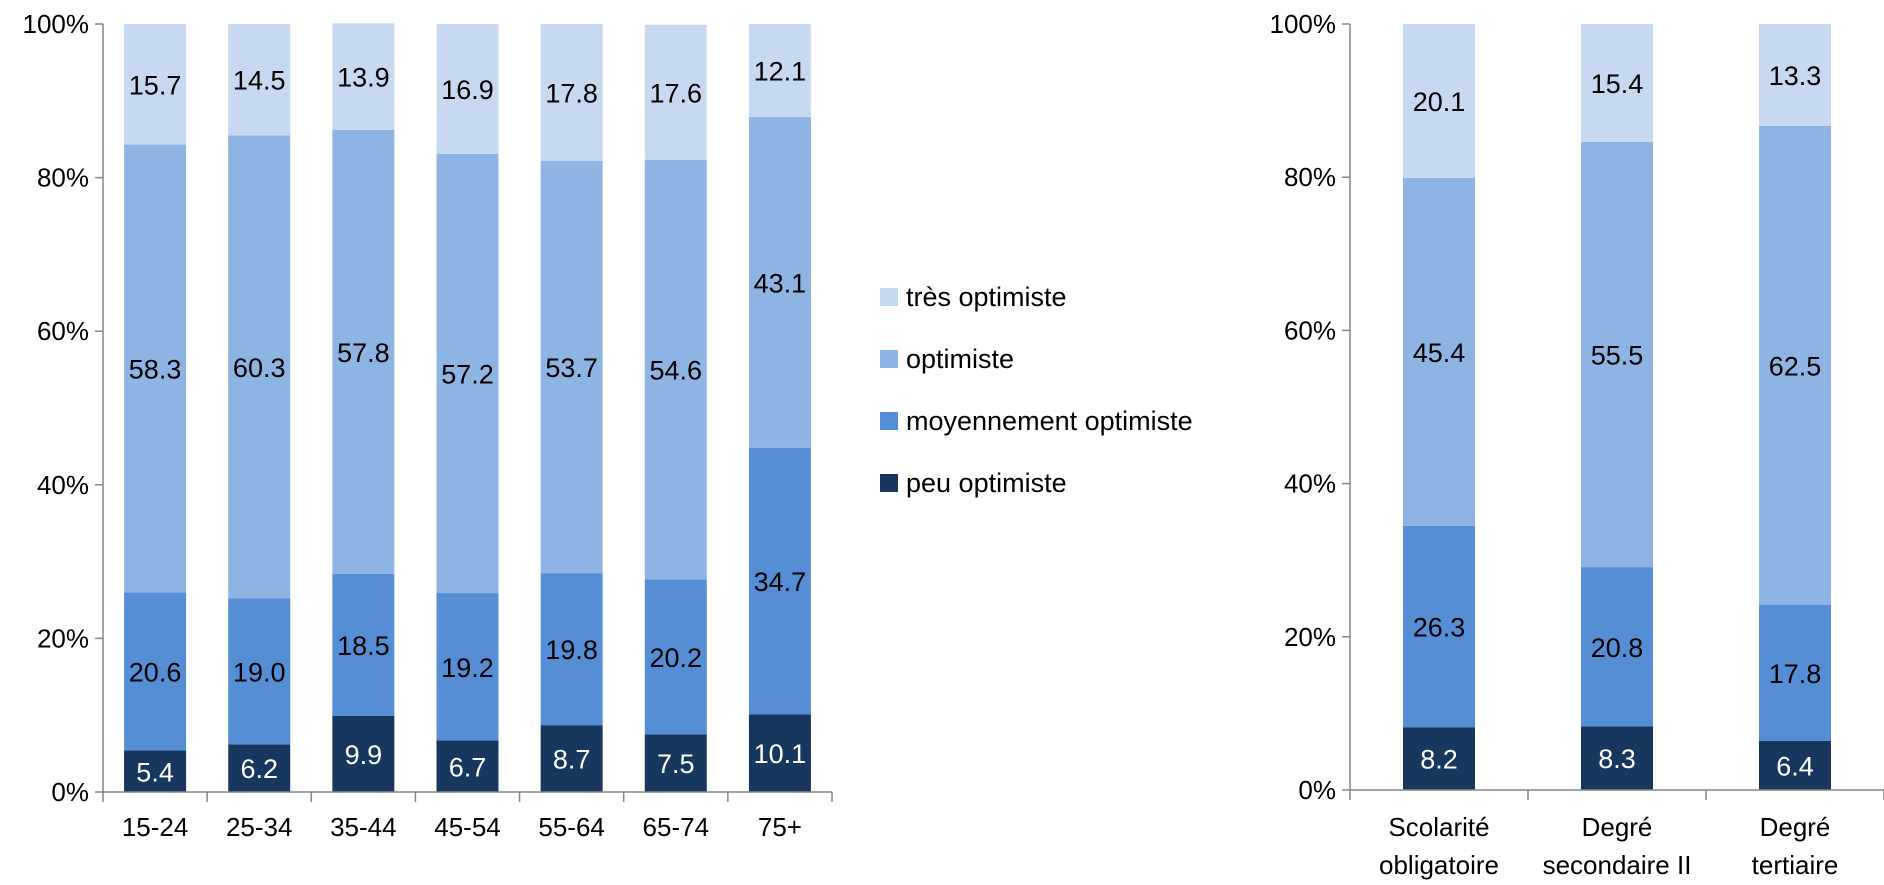  I want to click on data-label: 8.7, so click(572, 760).